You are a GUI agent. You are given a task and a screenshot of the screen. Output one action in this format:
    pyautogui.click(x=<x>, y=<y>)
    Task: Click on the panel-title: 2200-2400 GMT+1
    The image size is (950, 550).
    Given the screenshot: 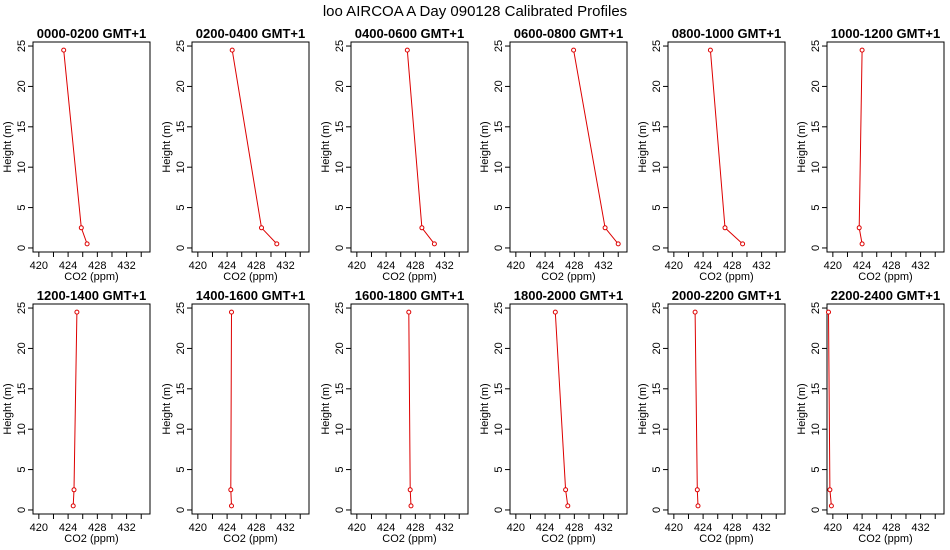 What is the action you would take?
    pyautogui.click(x=885, y=295)
    